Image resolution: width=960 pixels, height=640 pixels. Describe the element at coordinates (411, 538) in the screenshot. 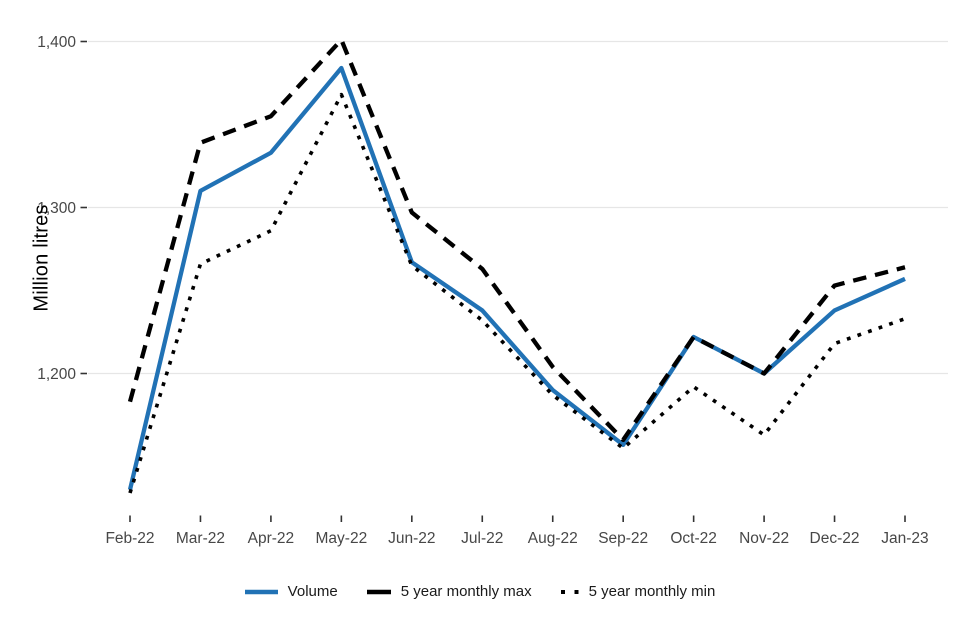

I see `x-tick-label: Jun-22` at that location.